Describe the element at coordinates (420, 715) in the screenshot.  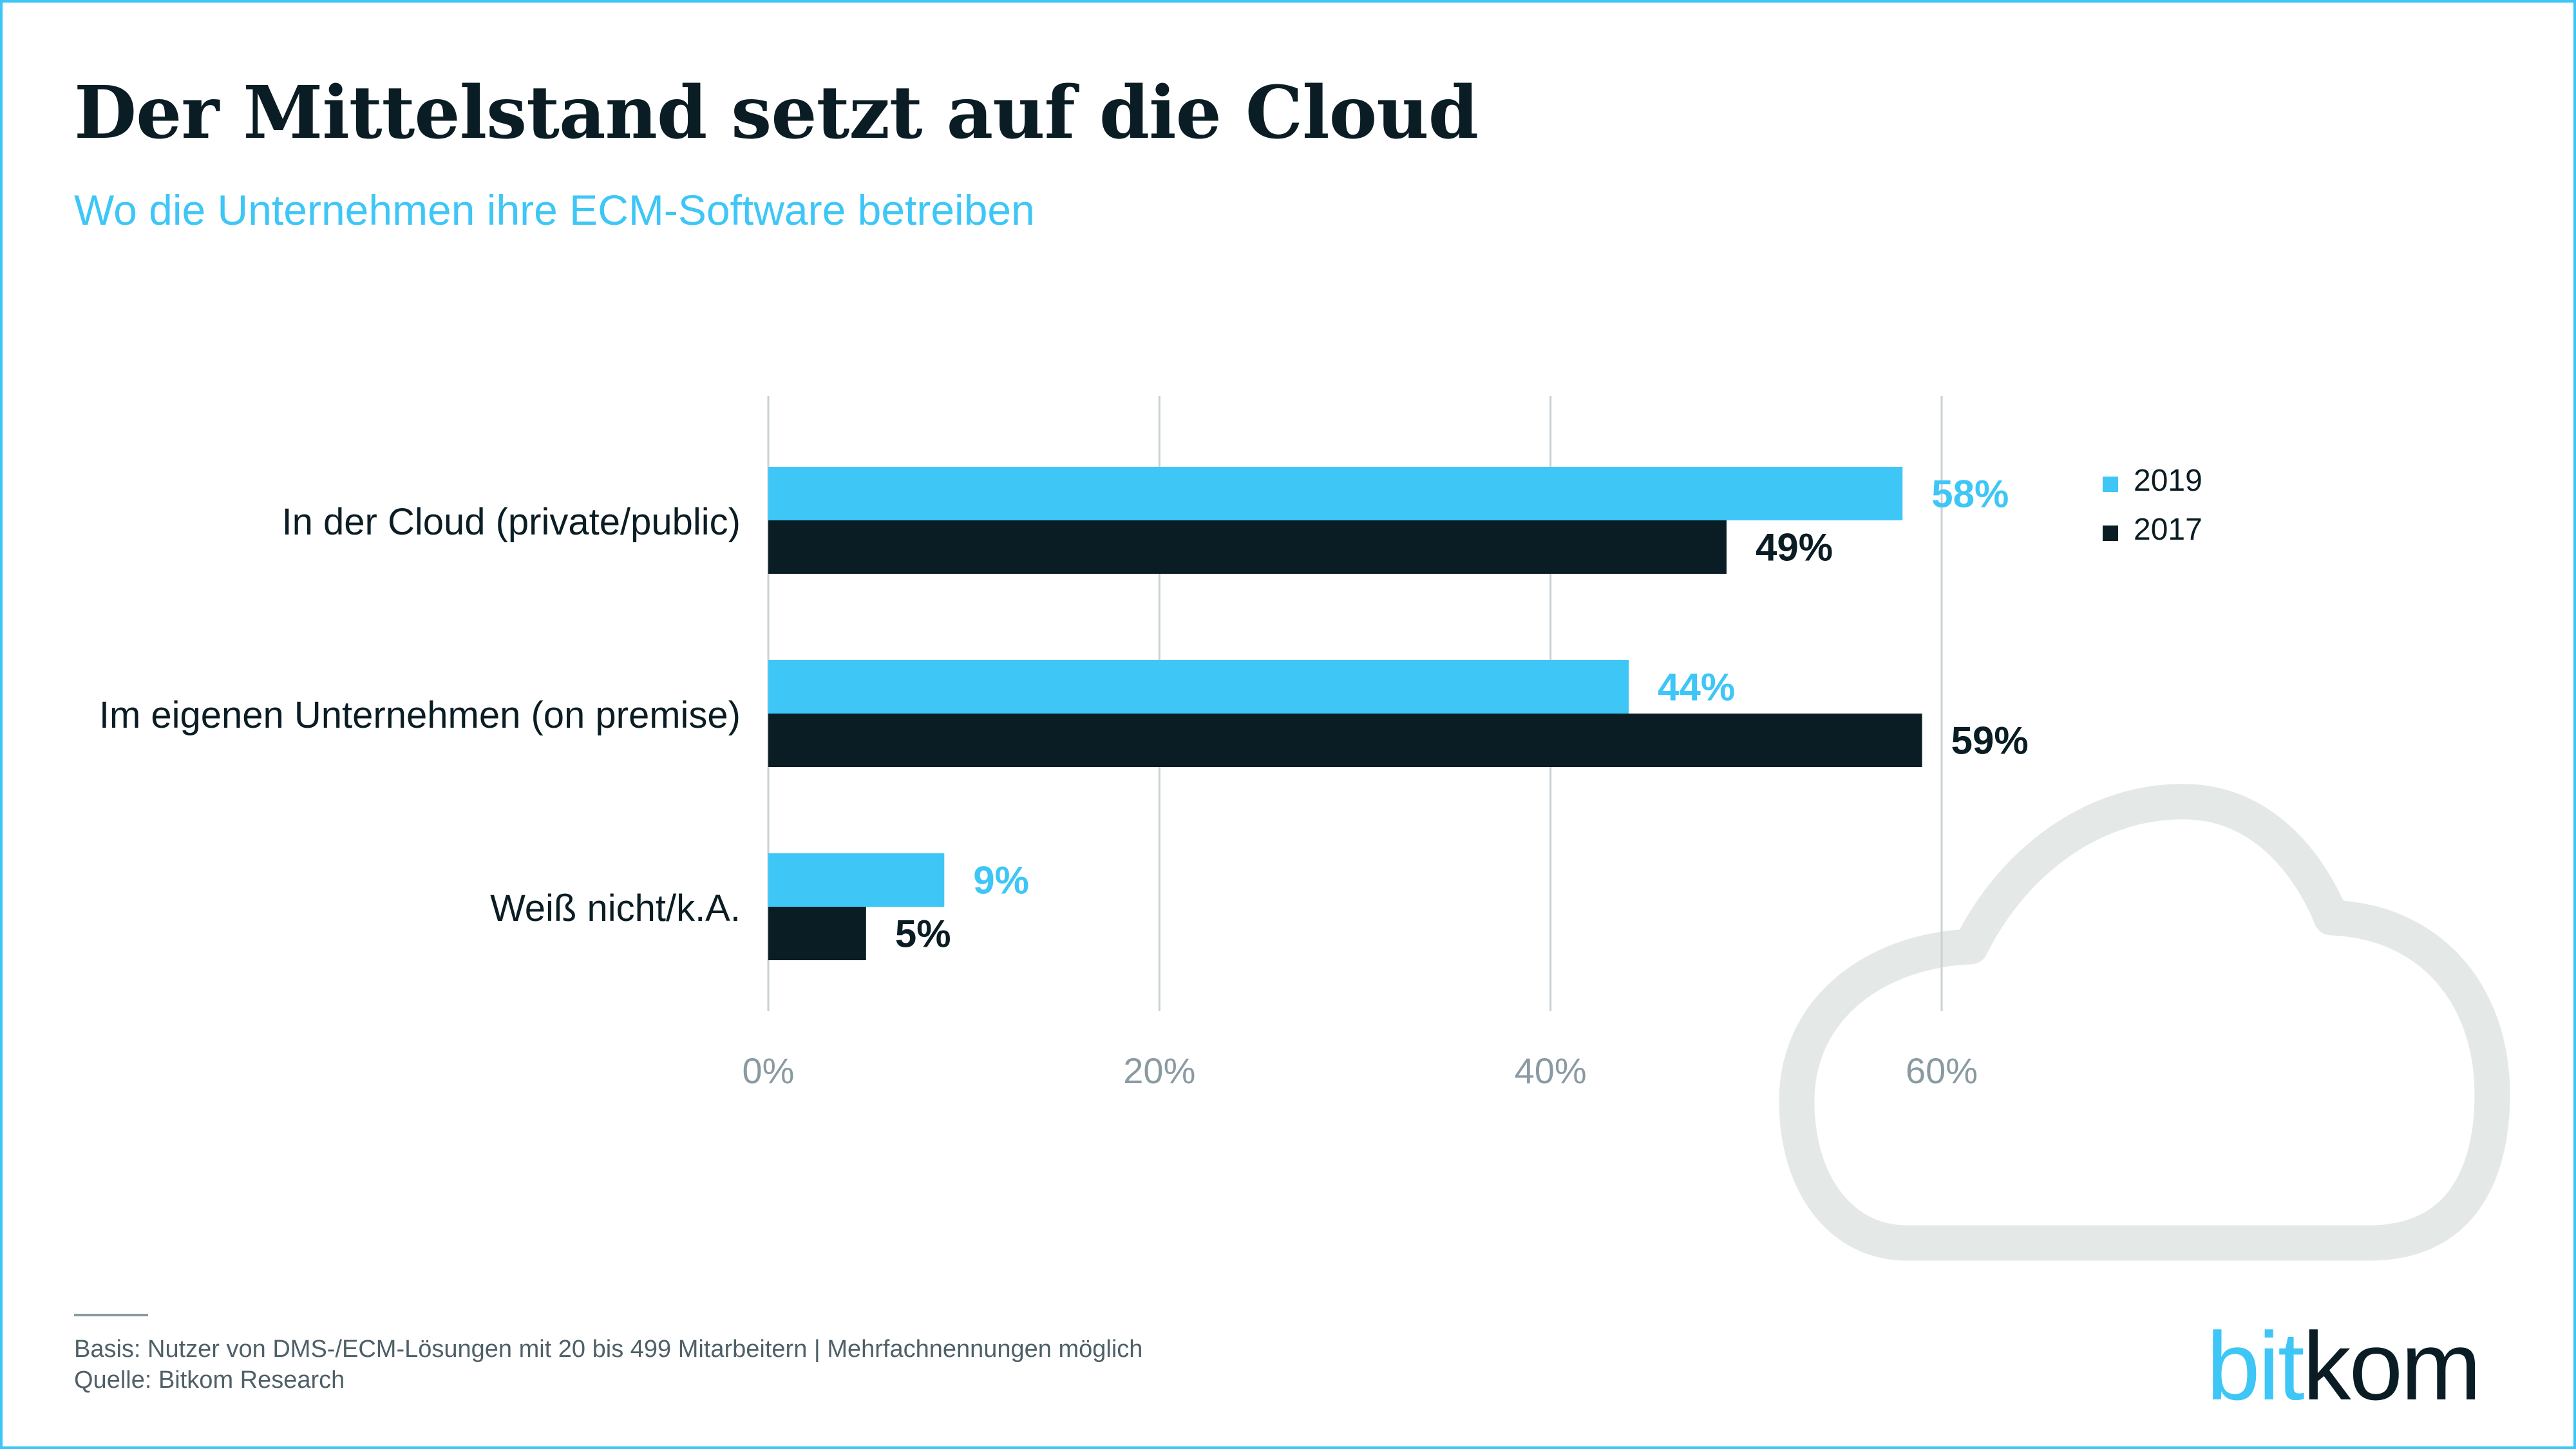
I see `category-label: Im eigenen Unternehmen (on premise)` at that location.